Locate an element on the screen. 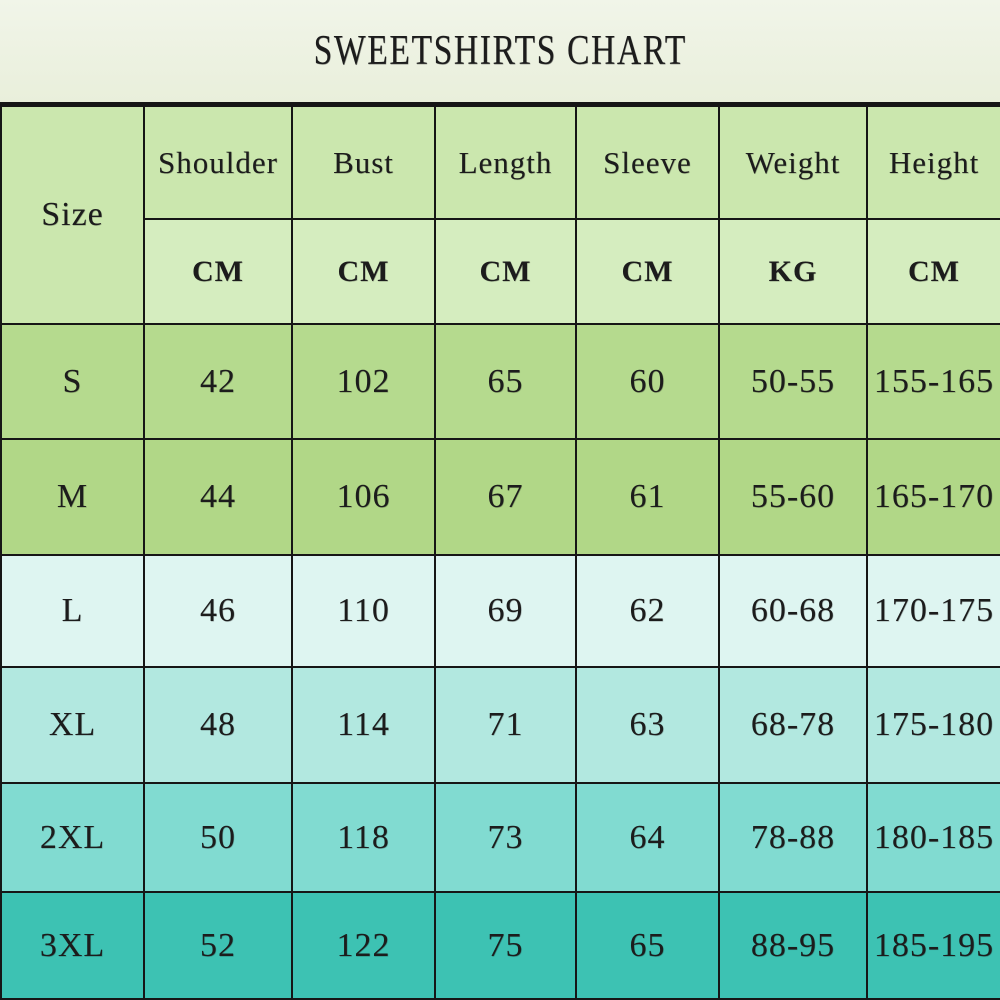 This screenshot has width=1000, height=1000. header-sleeve: Sleeve is located at coordinates (647, 162).